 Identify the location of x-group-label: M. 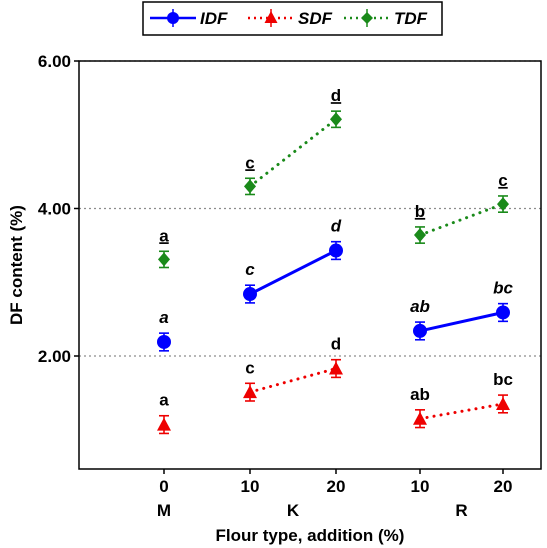
(164, 510).